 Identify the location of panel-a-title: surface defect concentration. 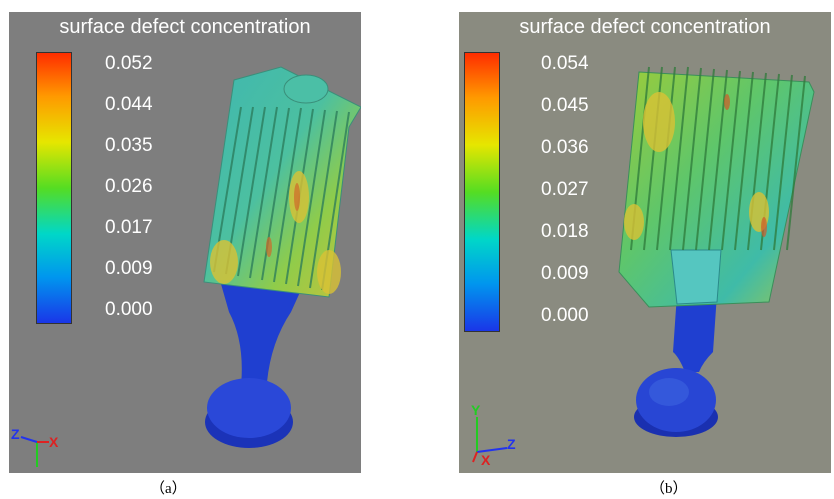
(185, 27).